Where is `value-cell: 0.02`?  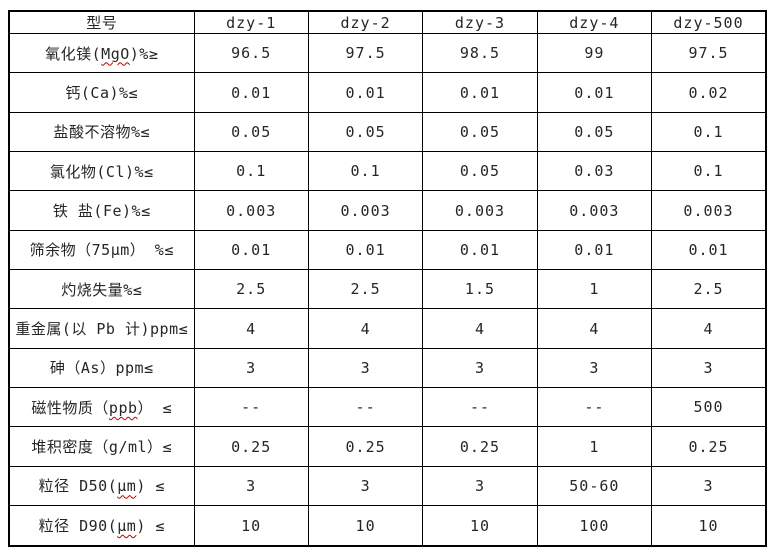
value-cell: 0.02 is located at coordinates (709, 92).